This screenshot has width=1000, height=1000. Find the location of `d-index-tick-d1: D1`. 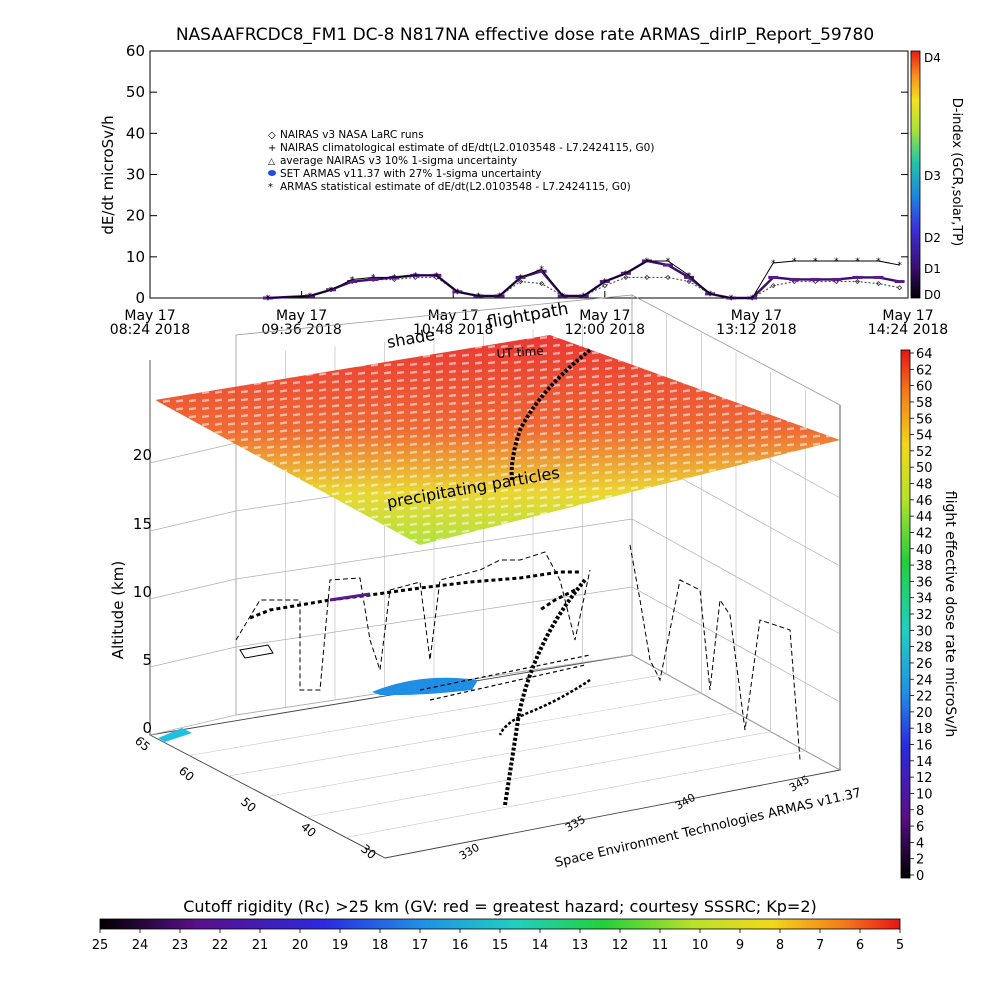

d-index-tick-d1: D1 is located at coordinates (932, 269).